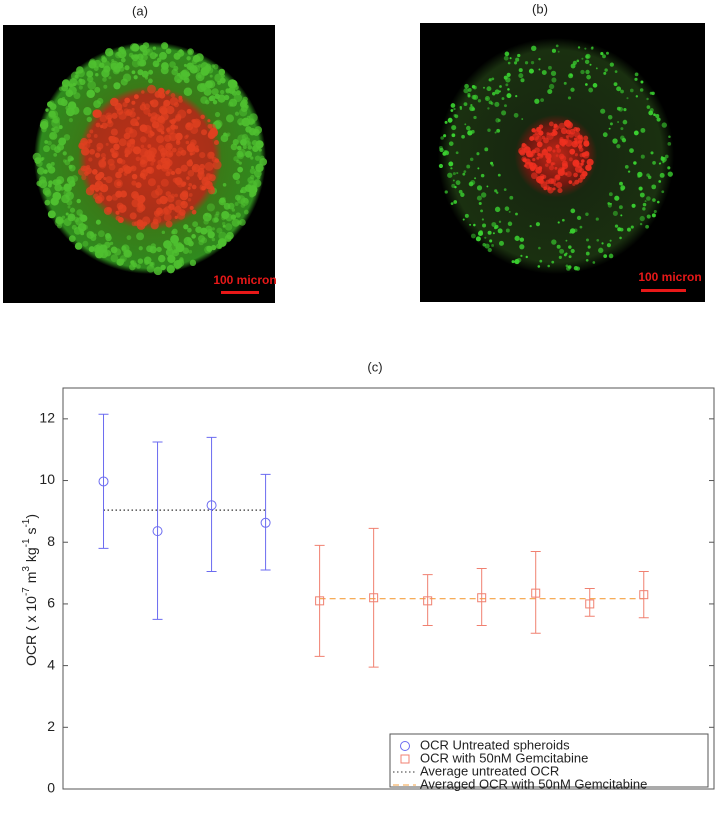 The height and width of the screenshot is (830, 718). What do you see at coordinates (26, 542) in the screenshot?
I see `y-axis-label-part: -1` at bounding box center [26, 542].